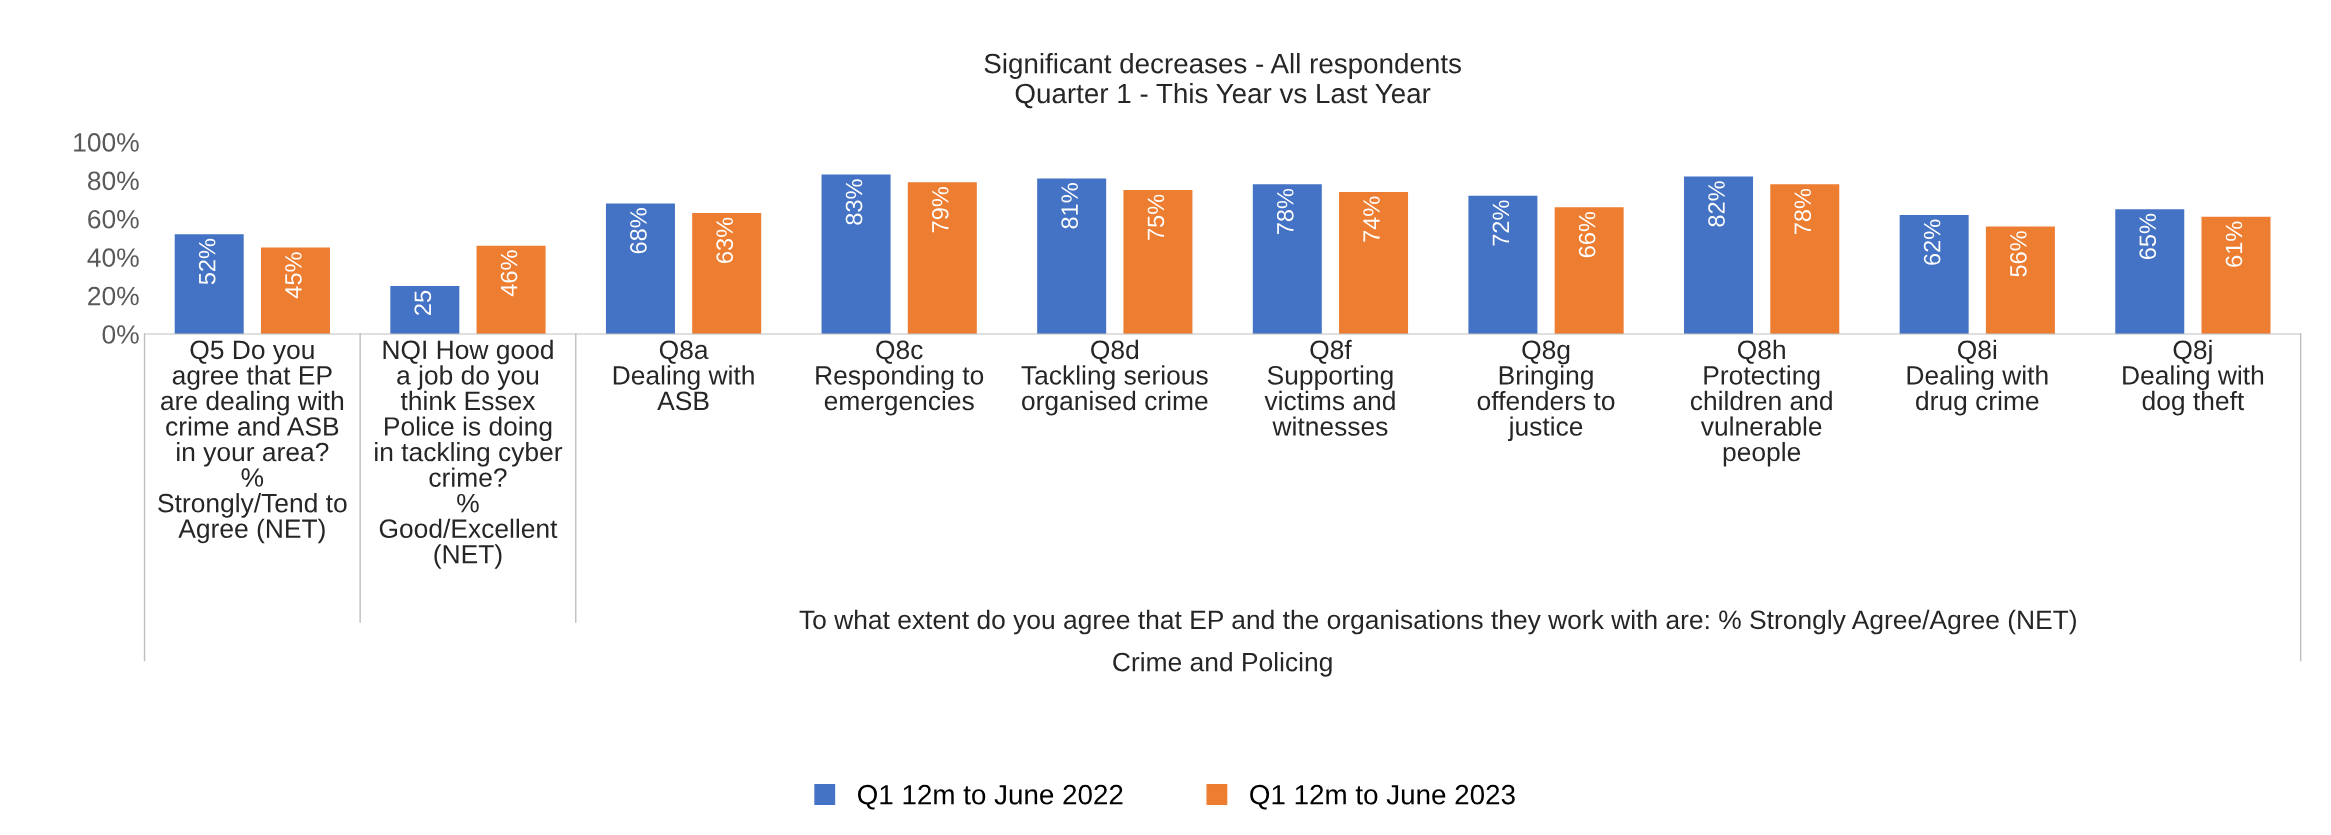 The width and height of the screenshot is (2331, 835). Describe the element at coordinates (2193, 377) in the screenshot. I see `x-tick-label: Q8j Dealing with dog theft` at that location.